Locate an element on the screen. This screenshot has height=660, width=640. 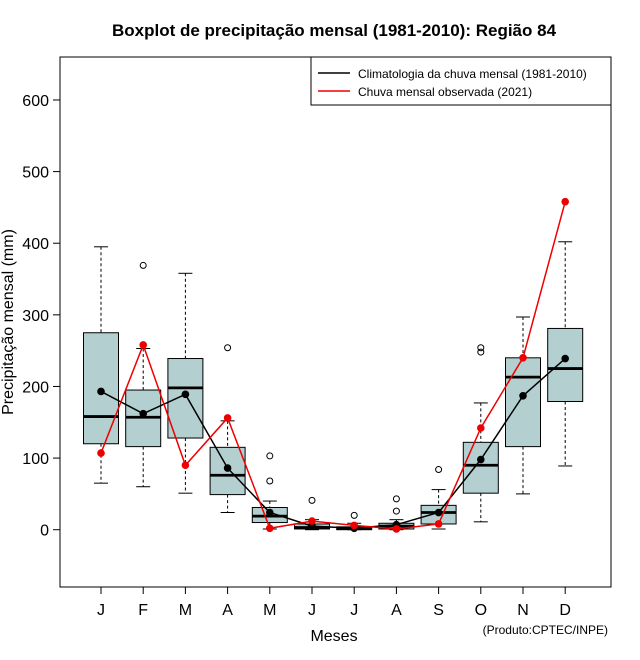
y-tick-label: 300 is located at coordinates (35, 316).